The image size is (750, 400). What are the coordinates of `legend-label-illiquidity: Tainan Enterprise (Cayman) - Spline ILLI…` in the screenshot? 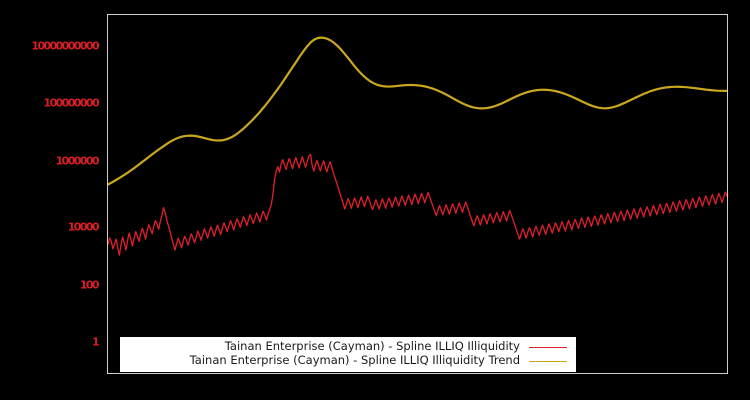 It's located at (372, 346).